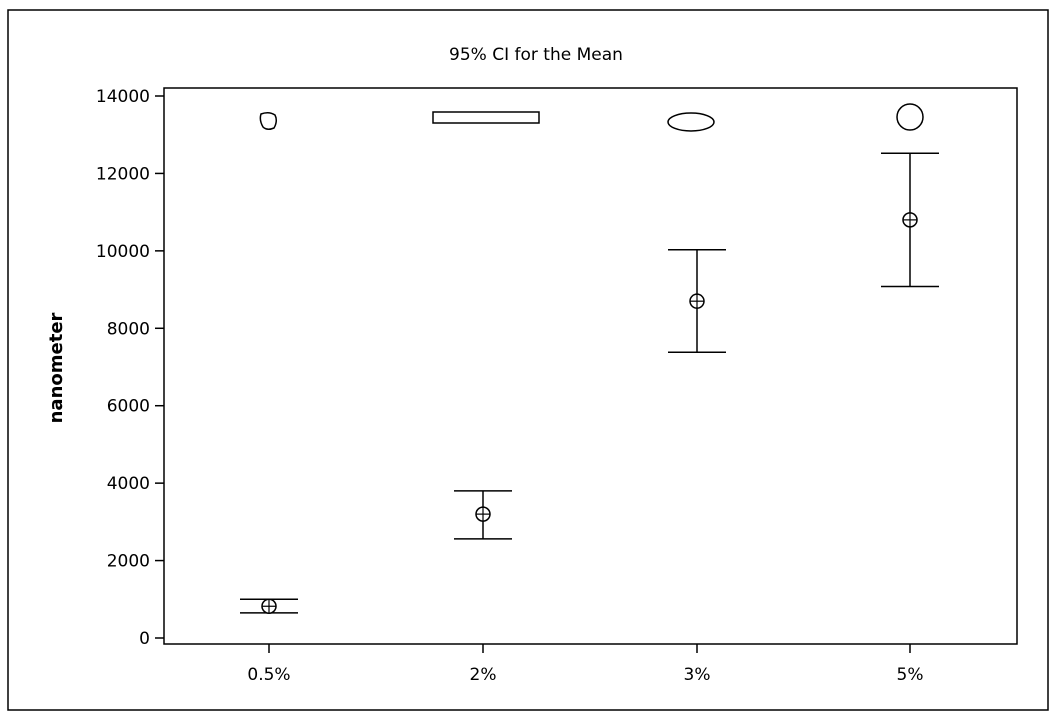 The image size is (1054, 711). Describe the element at coordinates (123, 252) in the screenshot. I see `y-tick-label: 10000` at that location.